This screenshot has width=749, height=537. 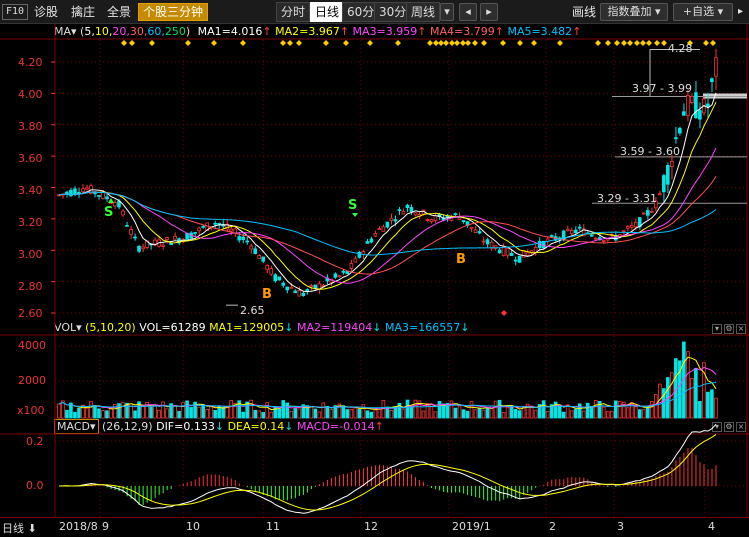 I want to click on macd-up-arrow-icon: ↑, so click(x=379, y=426).